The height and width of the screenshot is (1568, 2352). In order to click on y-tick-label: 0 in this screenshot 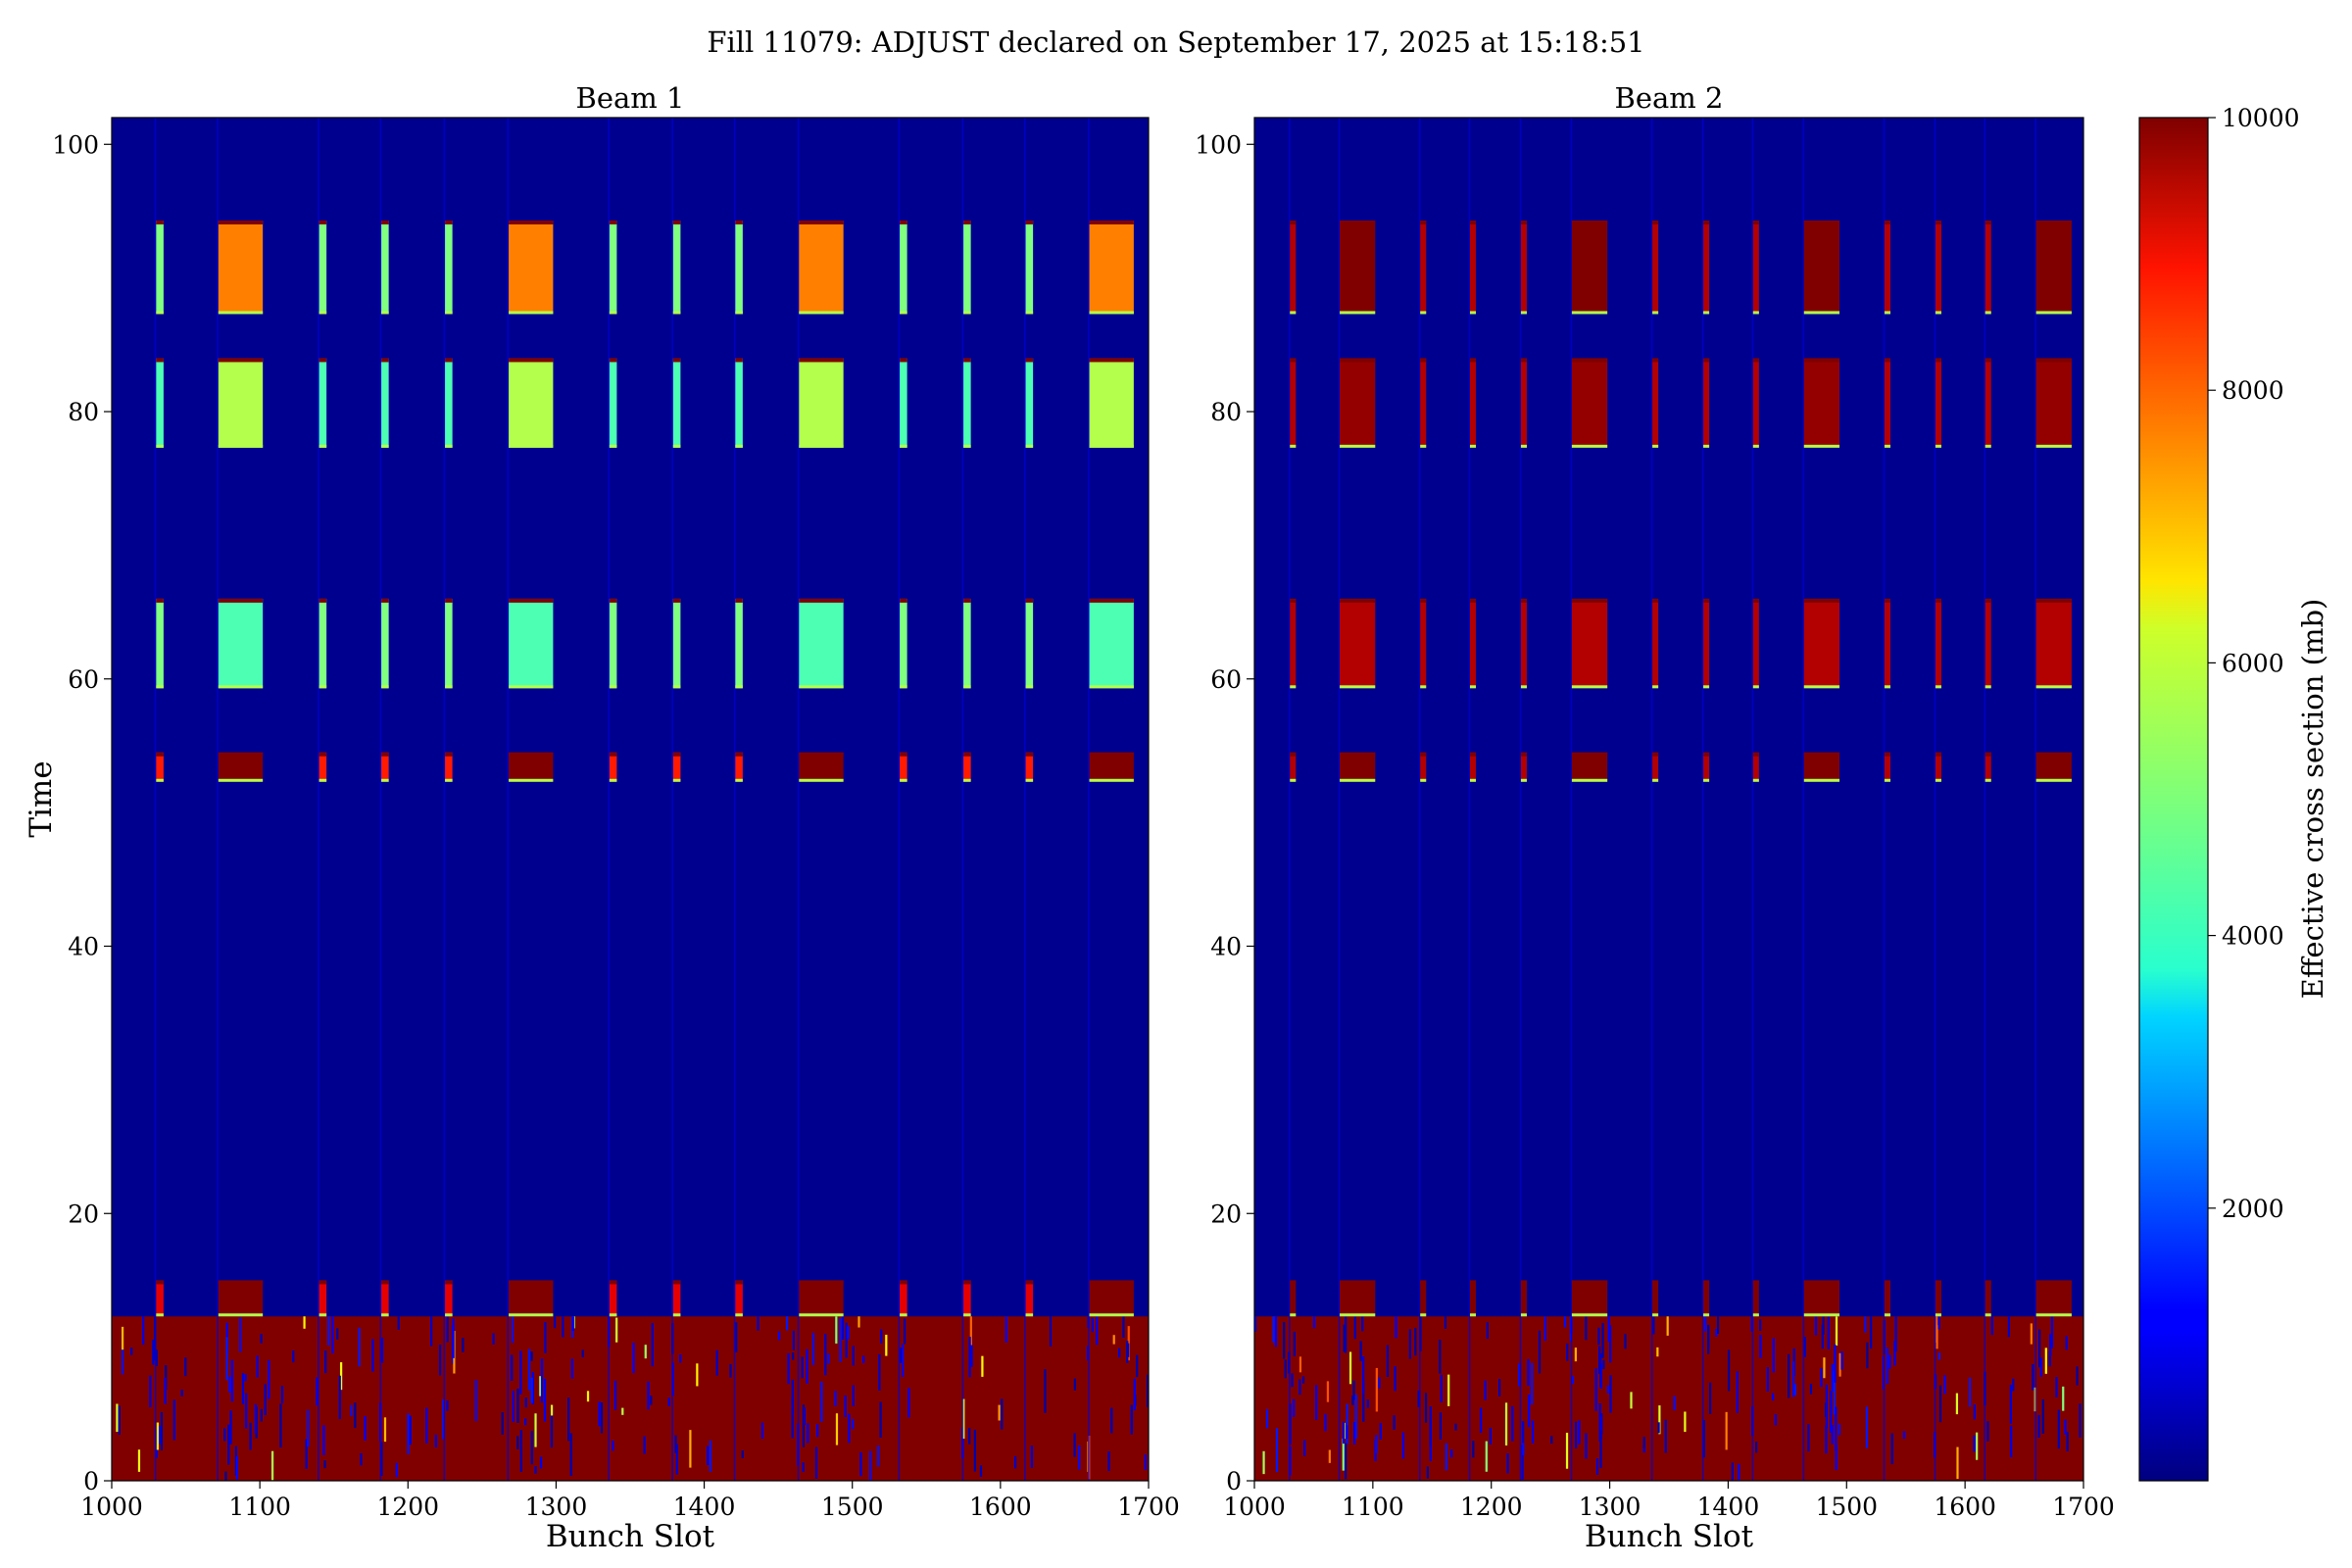, I will do `click(91, 1481)`.